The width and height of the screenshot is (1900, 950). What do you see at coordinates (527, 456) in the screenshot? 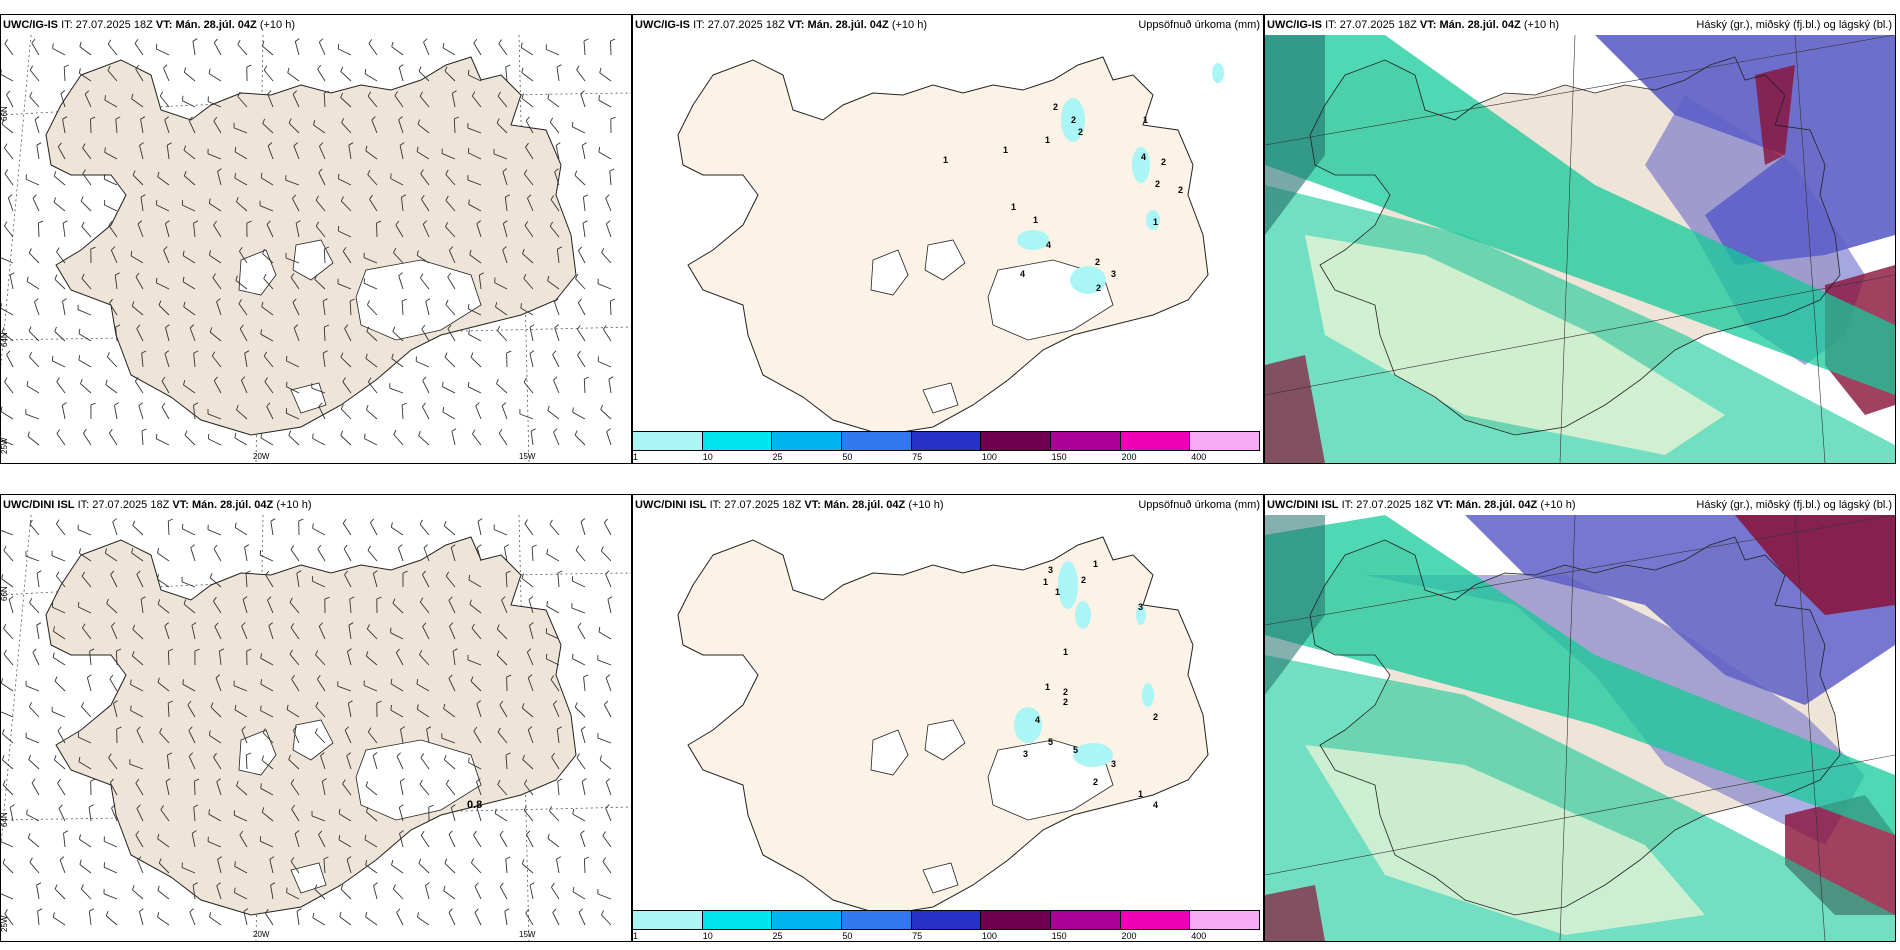
I see `lon-label-15w: 15W` at bounding box center [527, 456].